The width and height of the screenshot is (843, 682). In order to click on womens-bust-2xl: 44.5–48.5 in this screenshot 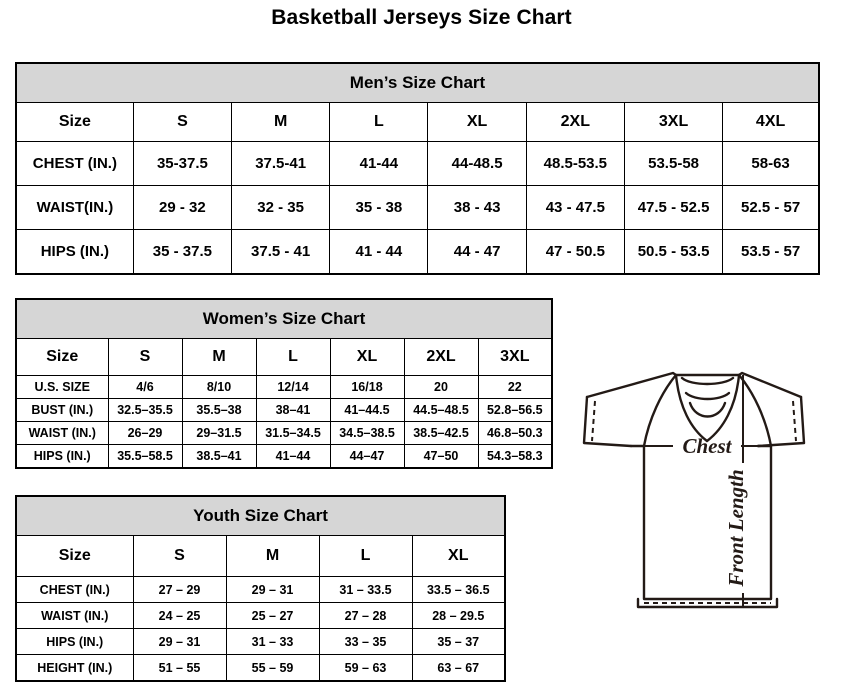, I will do `click(441, 410)`.